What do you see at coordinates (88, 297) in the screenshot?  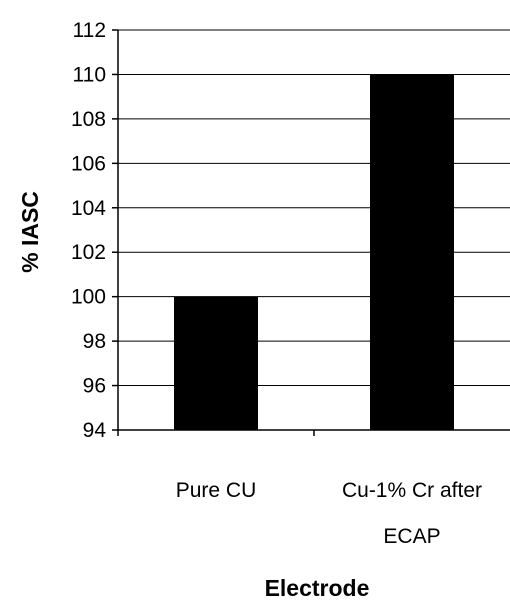 I see `y-tick-label-100: 100` at bounding box center [88, 297].